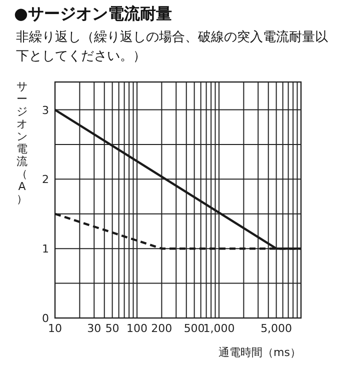 This screenshot has width=338, height=374. What do you see at coordinates (276, 328) in the screenshot?
I see `x-tick-label: 5,000` at bounding box center [276, 328].